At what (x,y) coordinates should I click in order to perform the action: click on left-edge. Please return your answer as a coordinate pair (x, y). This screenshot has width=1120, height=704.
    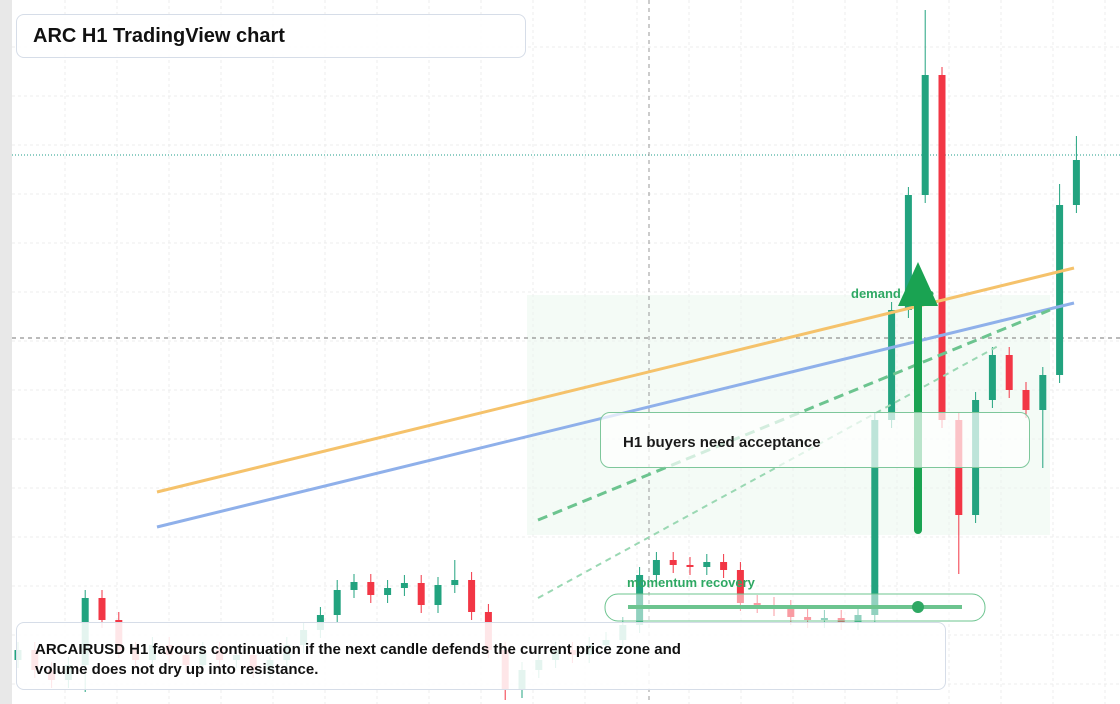
    Looking at the image, I should click on (6, 352).